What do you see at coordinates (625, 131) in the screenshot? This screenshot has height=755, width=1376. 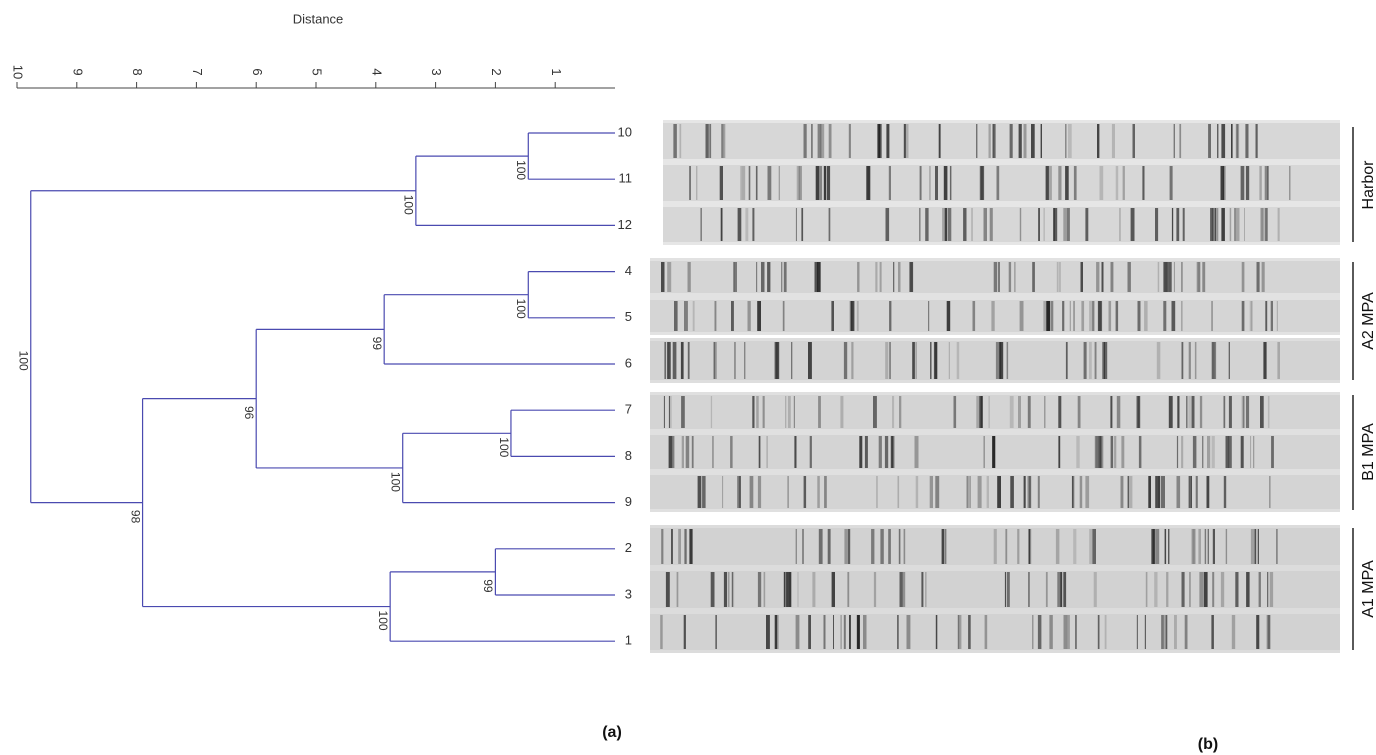 I see `leaf-label: 10` at bounding box center [625, 131].